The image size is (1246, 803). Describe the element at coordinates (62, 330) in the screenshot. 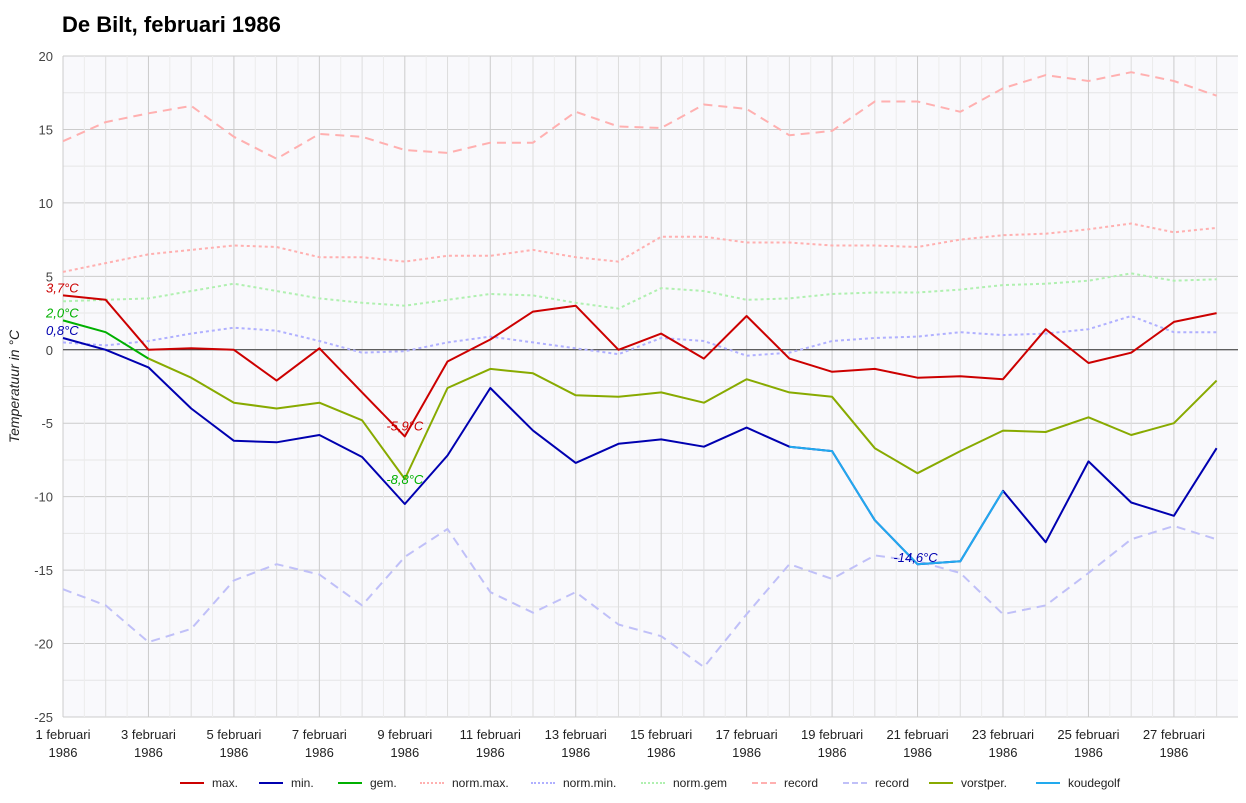

I see `data-label: 0,8°C` at that location.